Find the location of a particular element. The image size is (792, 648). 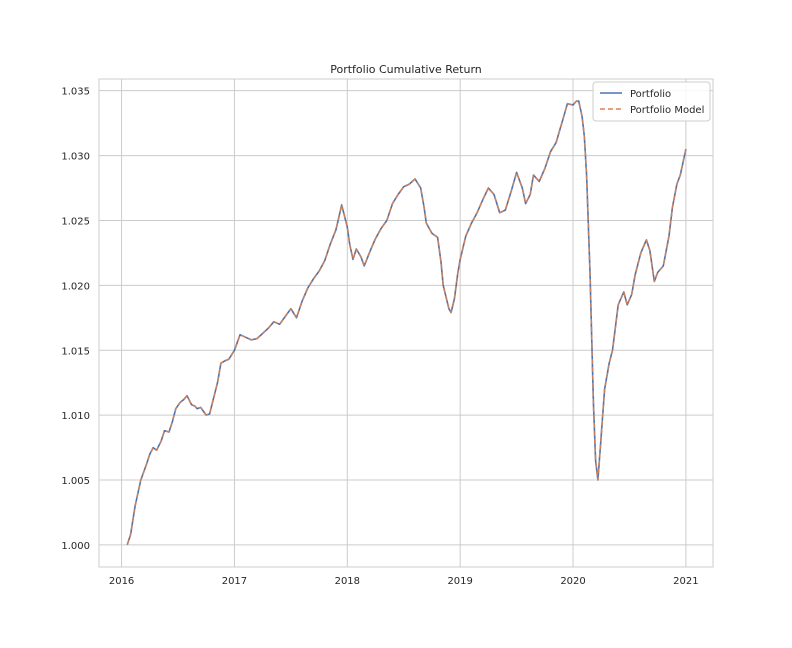

y-tick-label: 1.010 is located at coordinates (75, 416).